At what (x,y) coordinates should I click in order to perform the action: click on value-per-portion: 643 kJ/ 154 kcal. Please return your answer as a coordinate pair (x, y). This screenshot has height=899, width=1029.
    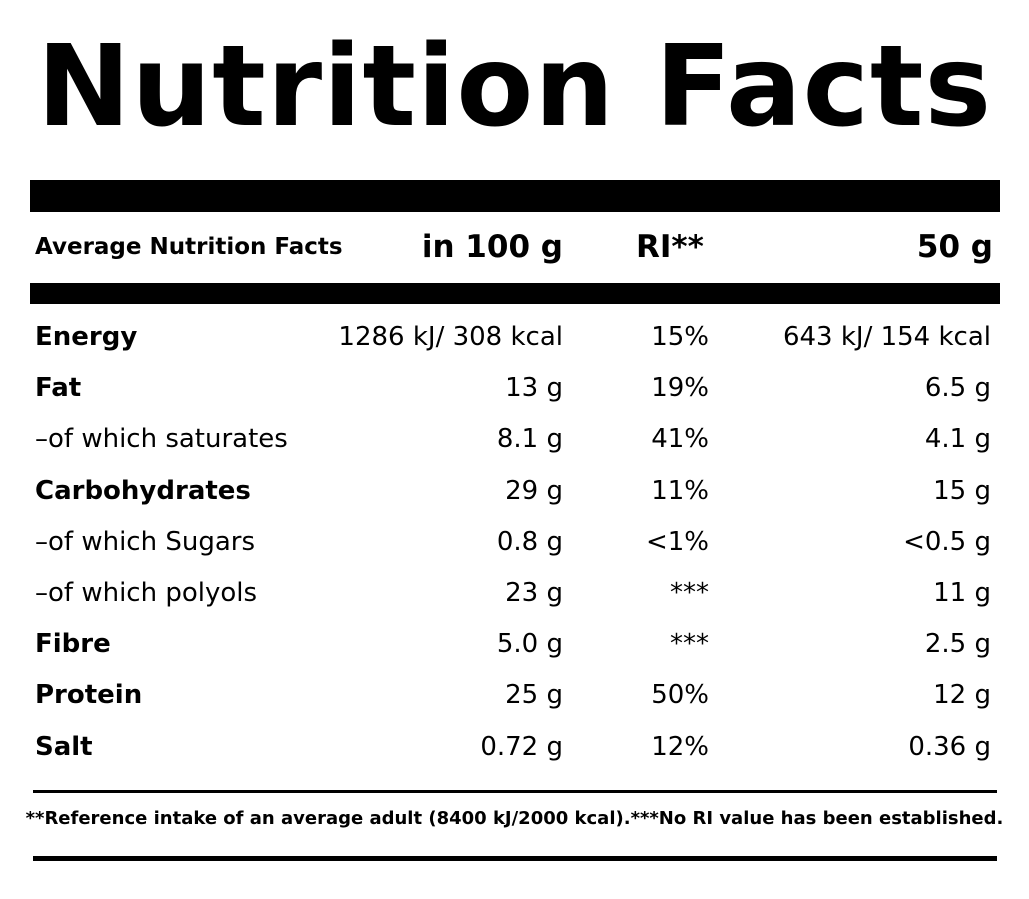
    Looking at the image, I should click on (886, 337).